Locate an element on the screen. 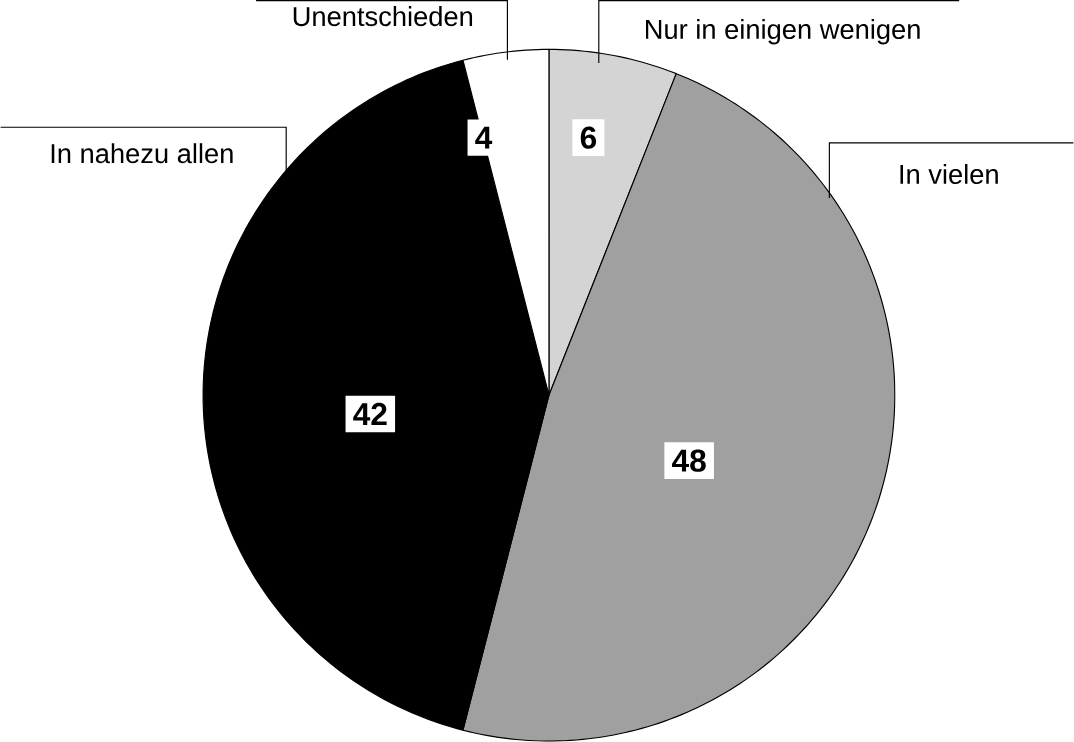 This screenshot has width=1074, height=742. data-label: 4 is located at coordinates (484, 137).